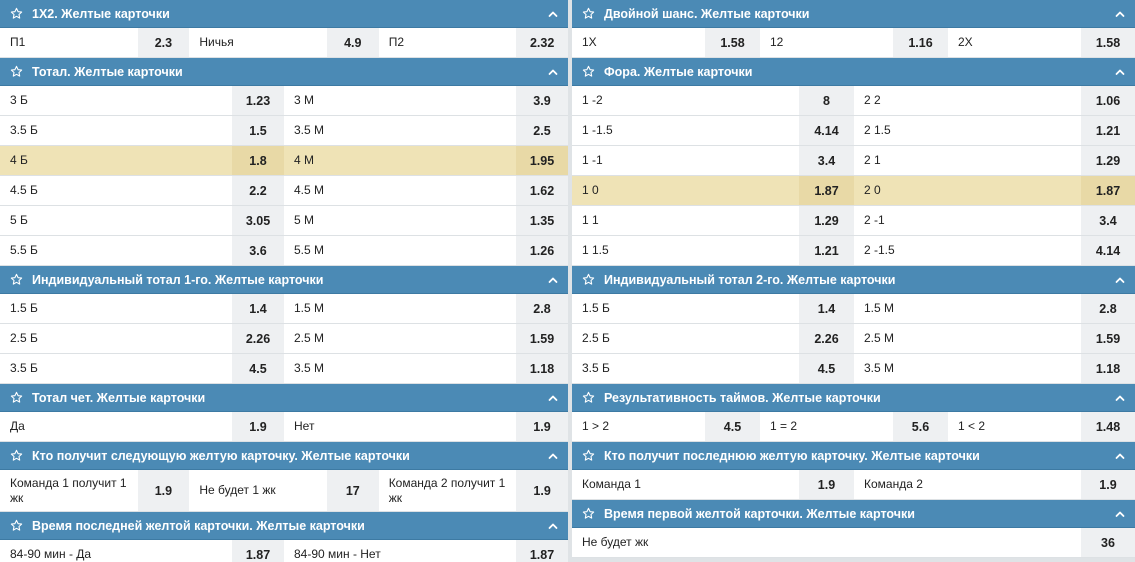 The height and width of the screenshot is (562, 1135). I want to click on odds-value-button: 1.5, so click(258, 130).